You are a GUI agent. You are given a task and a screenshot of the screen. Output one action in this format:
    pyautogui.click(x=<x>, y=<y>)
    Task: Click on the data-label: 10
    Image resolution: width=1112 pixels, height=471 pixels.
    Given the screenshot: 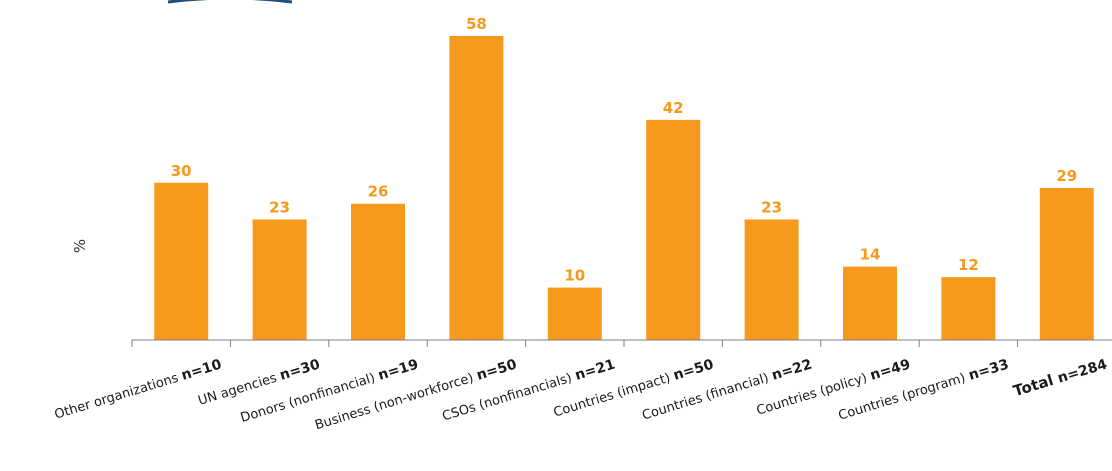 What is the action you would take?
    pyautogui.click(x=574, y=276)
    